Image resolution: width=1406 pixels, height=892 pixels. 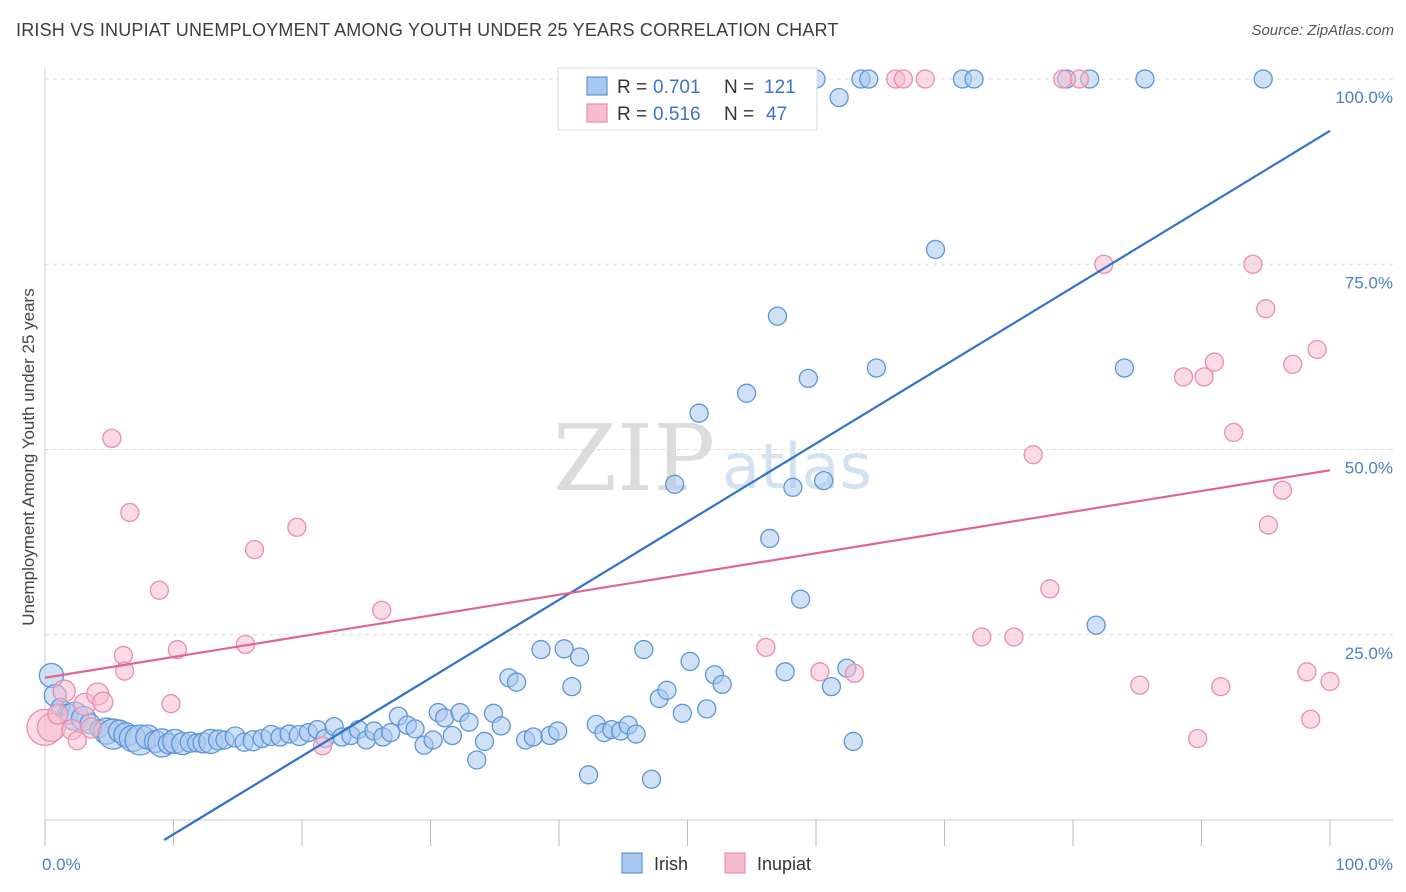 I want to click on legend-n-label-inupiat: N =, so click(x=739, y=114).